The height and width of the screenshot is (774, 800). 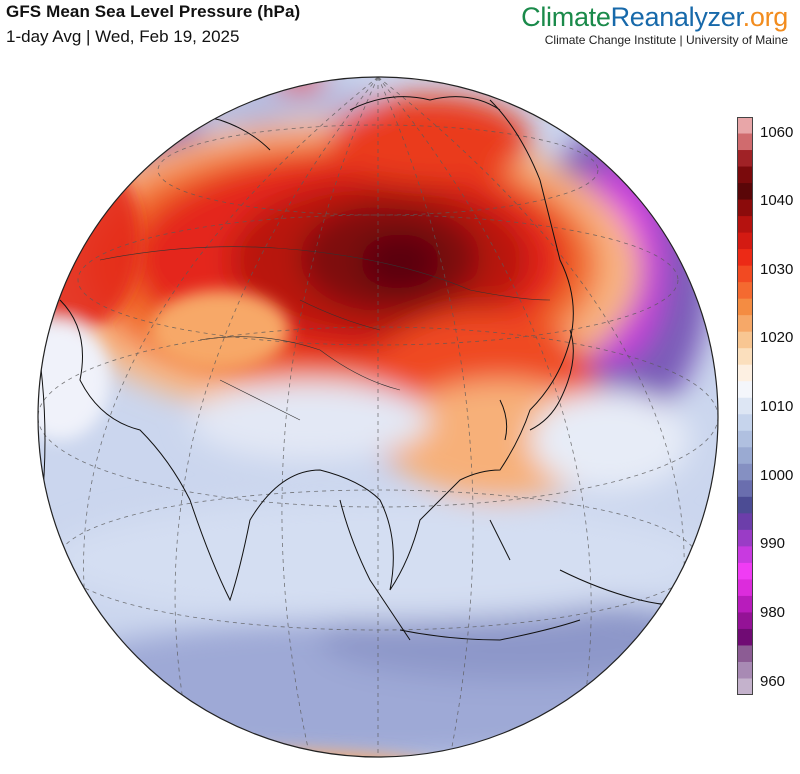 What do you see at coordinates (765, 17) in the screenshot?
I see `brand-name-org: .org` at bounding box center [765, 17].